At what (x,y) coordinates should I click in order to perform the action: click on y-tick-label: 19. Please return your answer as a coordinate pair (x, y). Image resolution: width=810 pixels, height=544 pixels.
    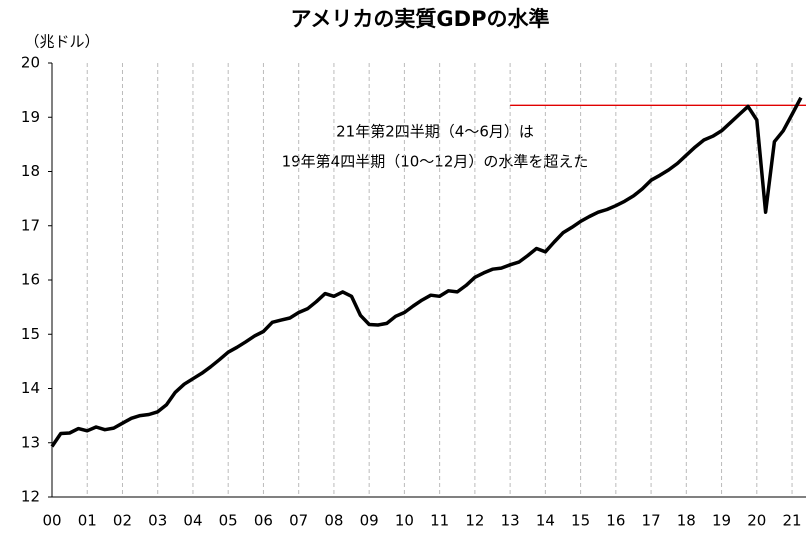
    Looking at the image, I should click on (30, 117).